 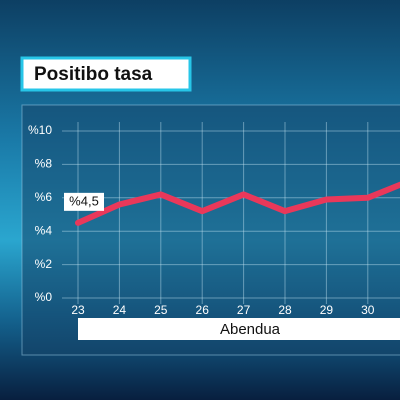 What do you see at coordinates (93, 74) in the screenshot?
I see `chart-title: Positibo tasa` at bounding box center [93, 74].